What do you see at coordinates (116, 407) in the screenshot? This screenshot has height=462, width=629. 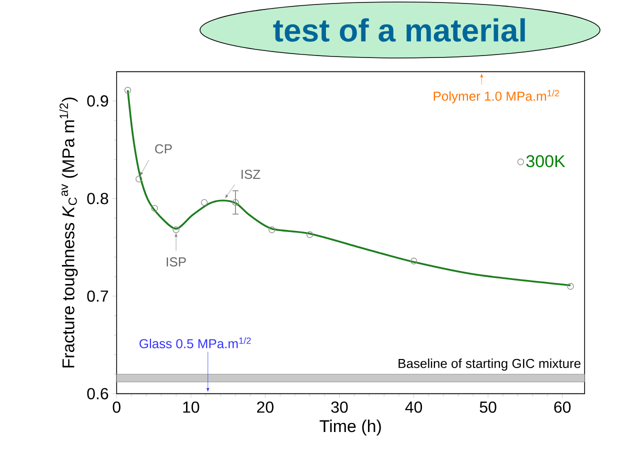 I see `x-tick-label: 0` at bounding box center [116, 407].